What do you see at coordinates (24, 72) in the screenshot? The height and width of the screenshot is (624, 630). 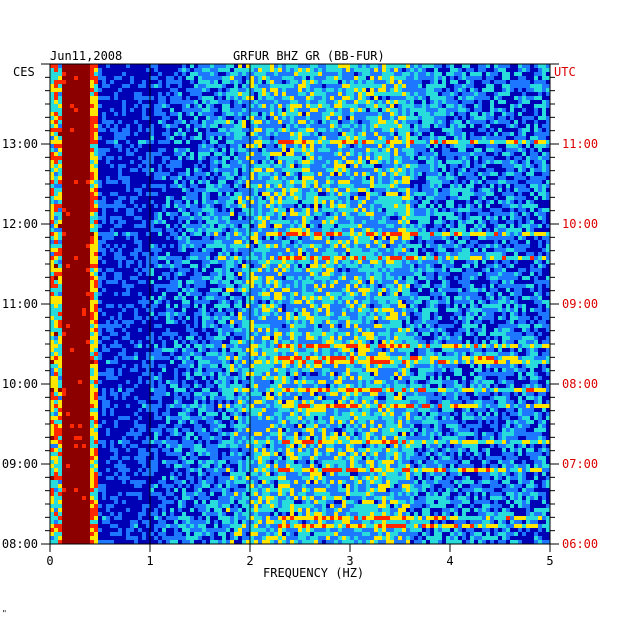 I see `left-axis-label: CES` at bounding box center [24, 72].